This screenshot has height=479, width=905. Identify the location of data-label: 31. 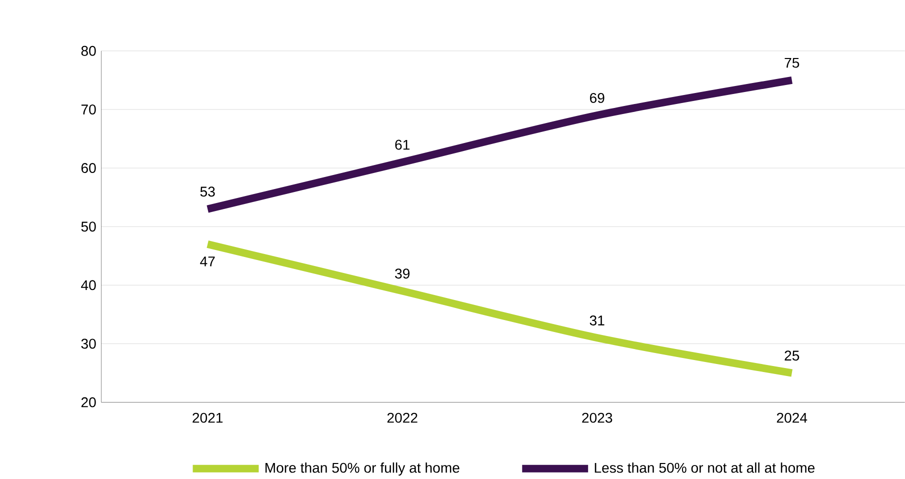
(597, 321).